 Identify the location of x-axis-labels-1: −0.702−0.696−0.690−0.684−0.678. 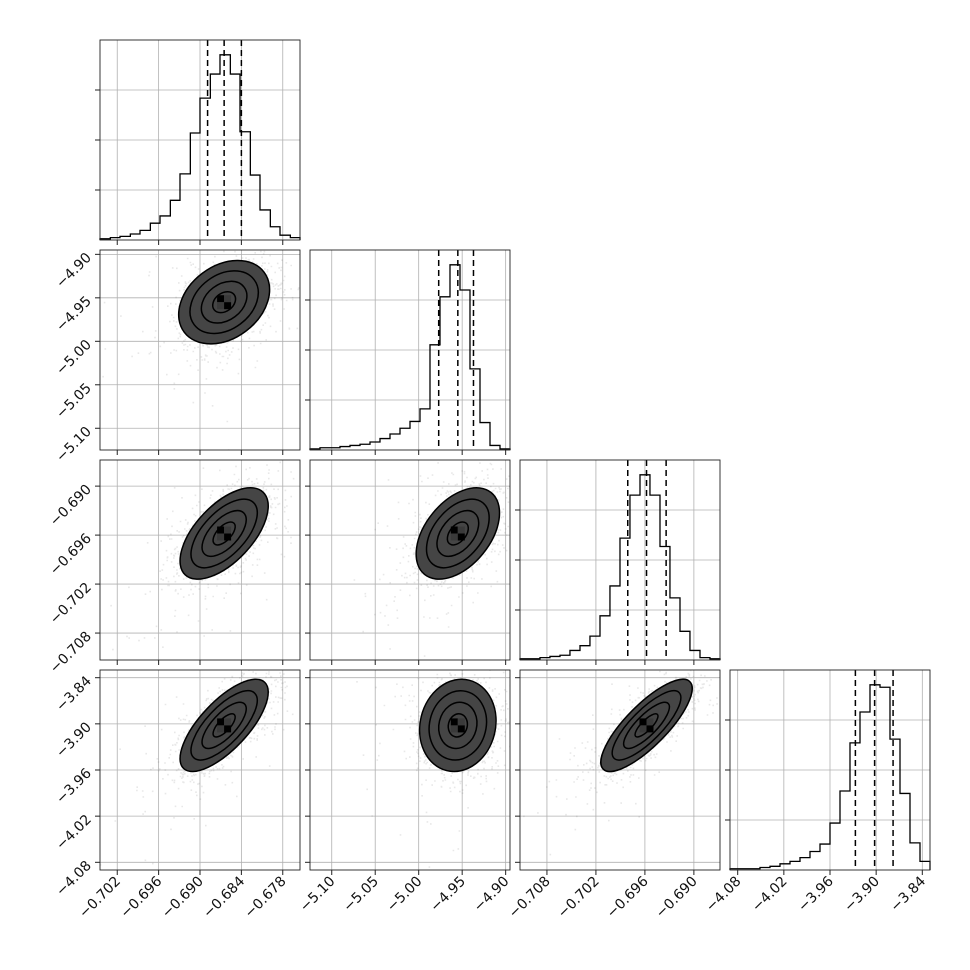
(182, 897).